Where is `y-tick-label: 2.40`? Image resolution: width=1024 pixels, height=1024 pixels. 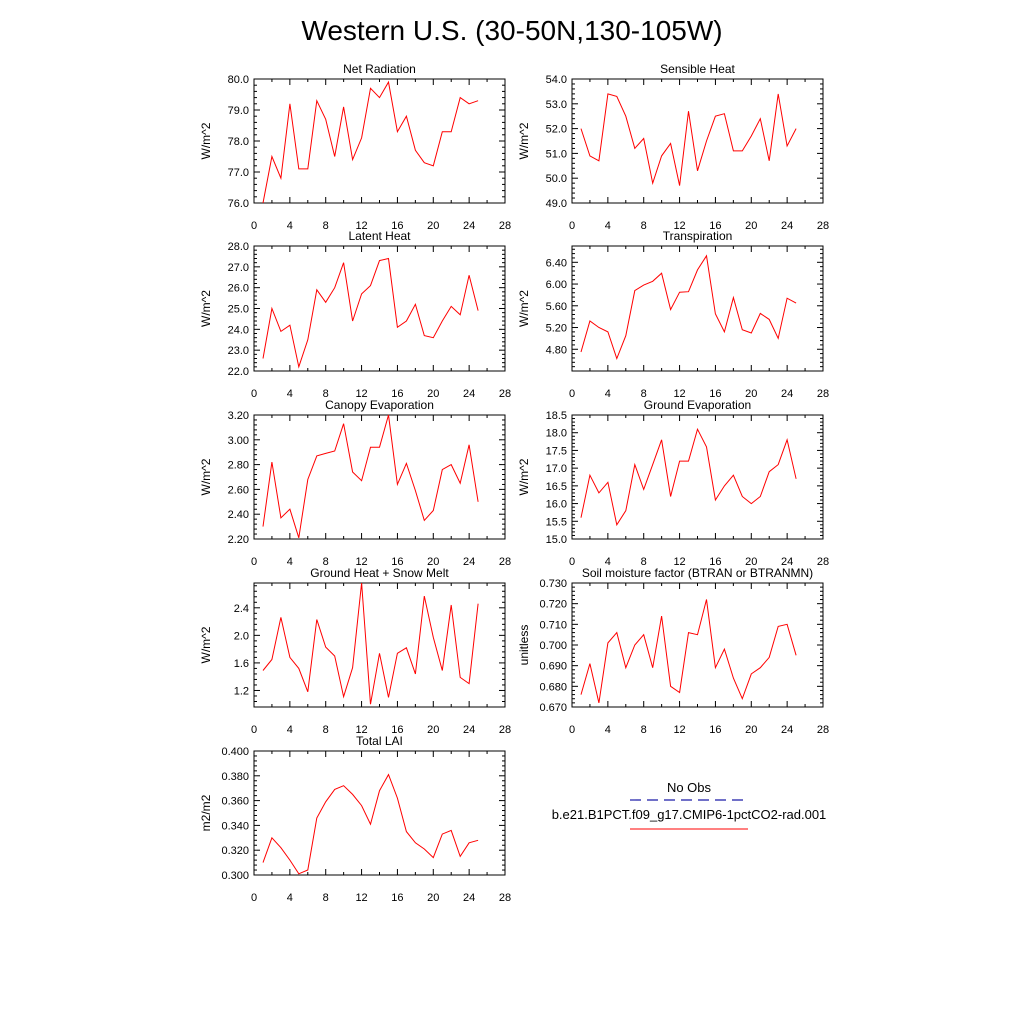 y-tick-label: 2.40 is located at coordinates (238, 515).